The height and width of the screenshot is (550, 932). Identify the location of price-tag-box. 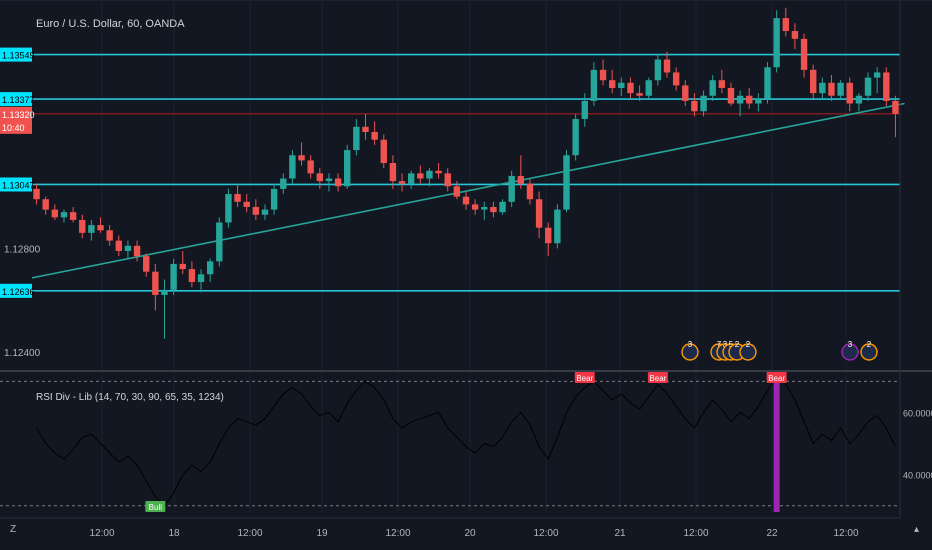
(16, 54).